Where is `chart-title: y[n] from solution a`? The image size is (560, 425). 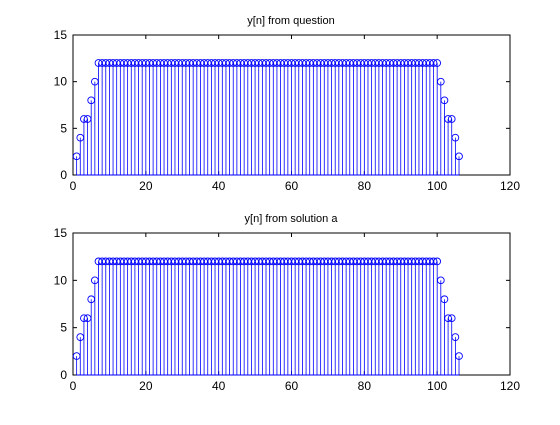 chart-title: y[n] from solution a is located at coordinates (292, 219).